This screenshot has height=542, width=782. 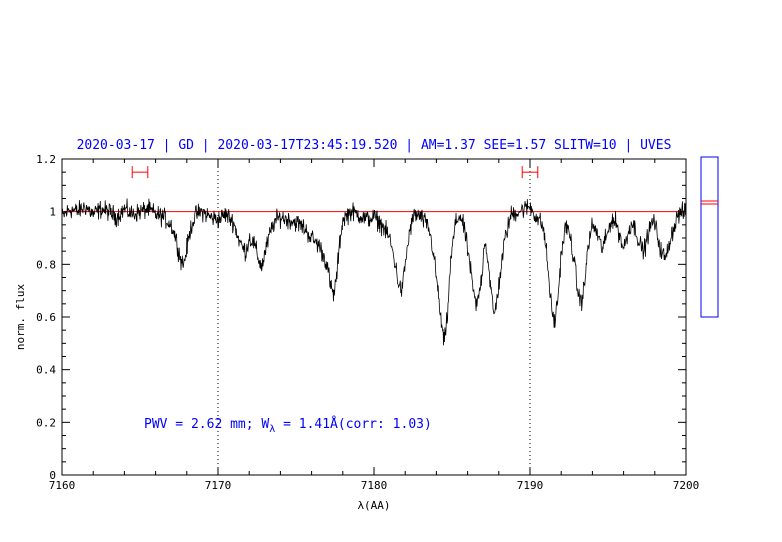 What do you see at coordinates (62, 485) in the screenshot?
I see `x-tick-label: 7160` at bounding box center [62, 485].